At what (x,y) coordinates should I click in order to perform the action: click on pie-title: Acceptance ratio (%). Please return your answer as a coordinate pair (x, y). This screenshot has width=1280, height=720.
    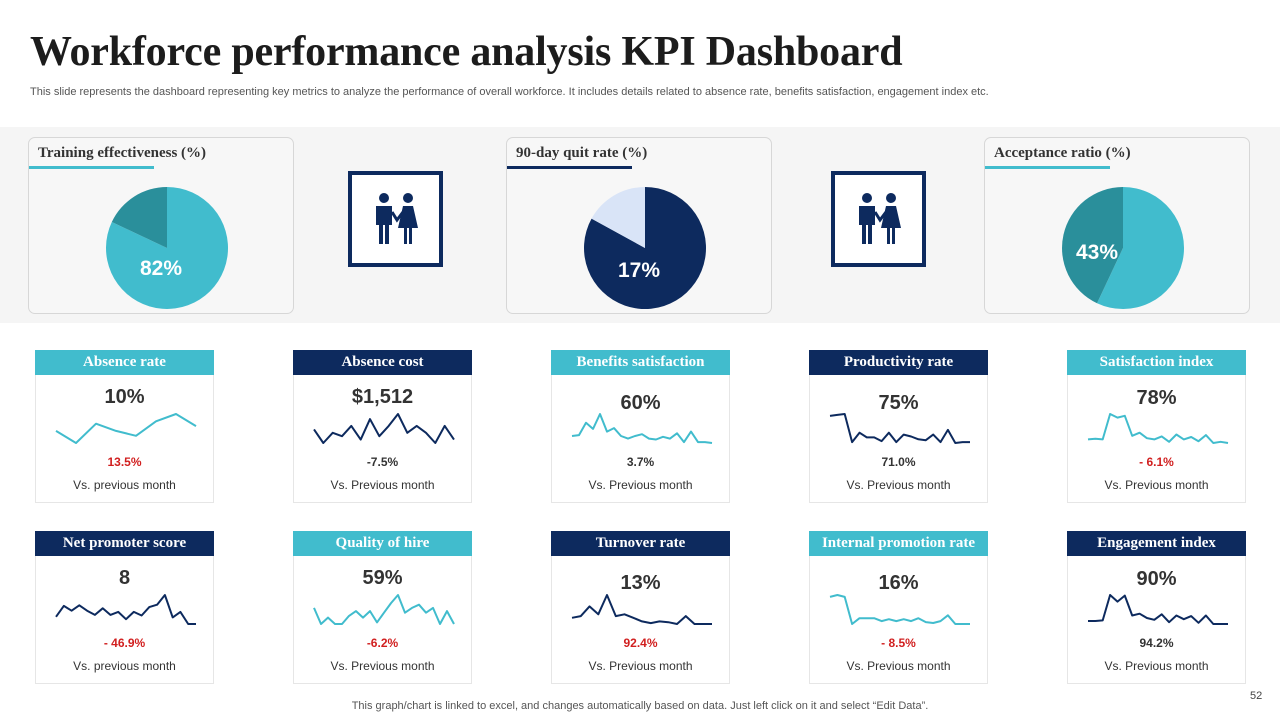
    Looking at the image, I should click on (1062, 153).